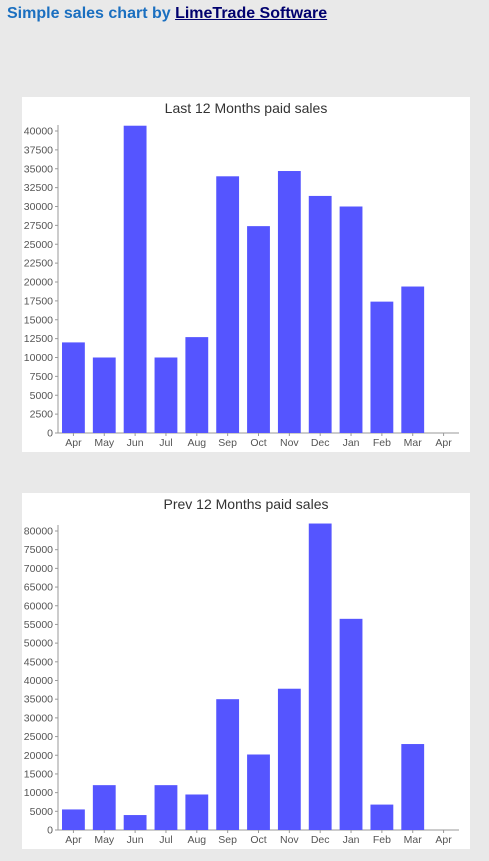 The width and height of the screenshot is (489, 861). I want to click on y-tick-label: 22500, so click(38, 264).